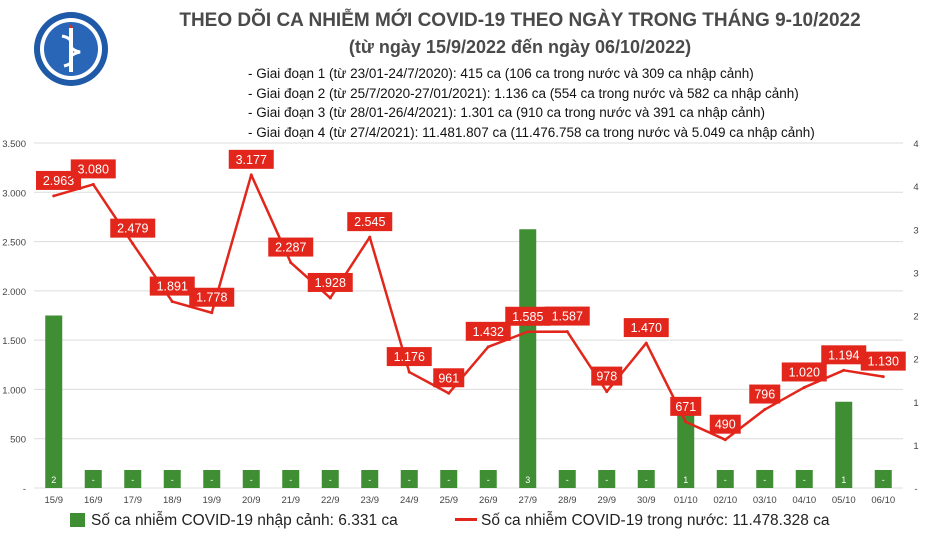  I want to click on y-right-tick-label: 2, so click(915, 360).